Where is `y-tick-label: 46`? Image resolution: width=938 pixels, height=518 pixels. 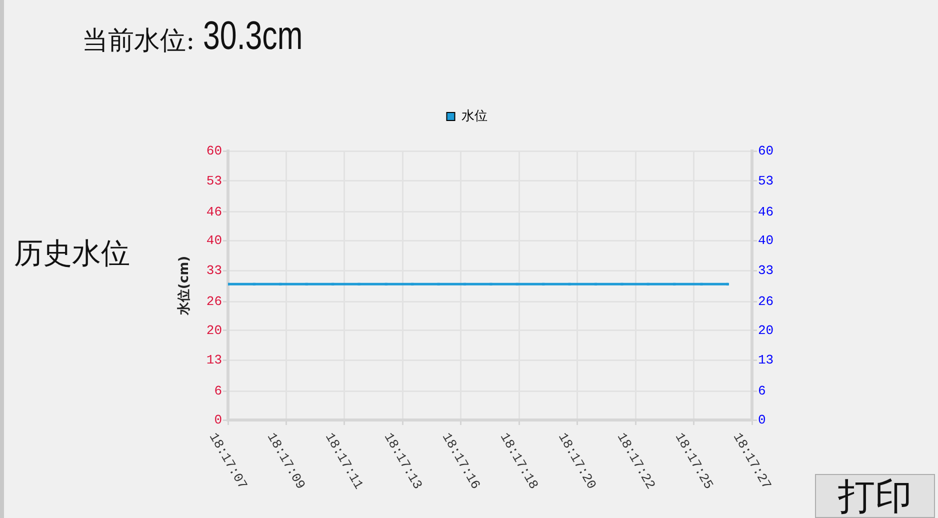
y-tick-label: 46 is located at coordinates (214, 212).